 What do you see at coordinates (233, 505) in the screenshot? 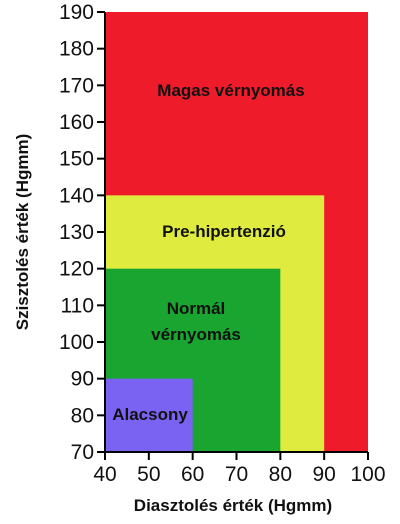
I see `x-axis-title: Diasztolés érték (Hgmm)` at bounding box center [233, 505].